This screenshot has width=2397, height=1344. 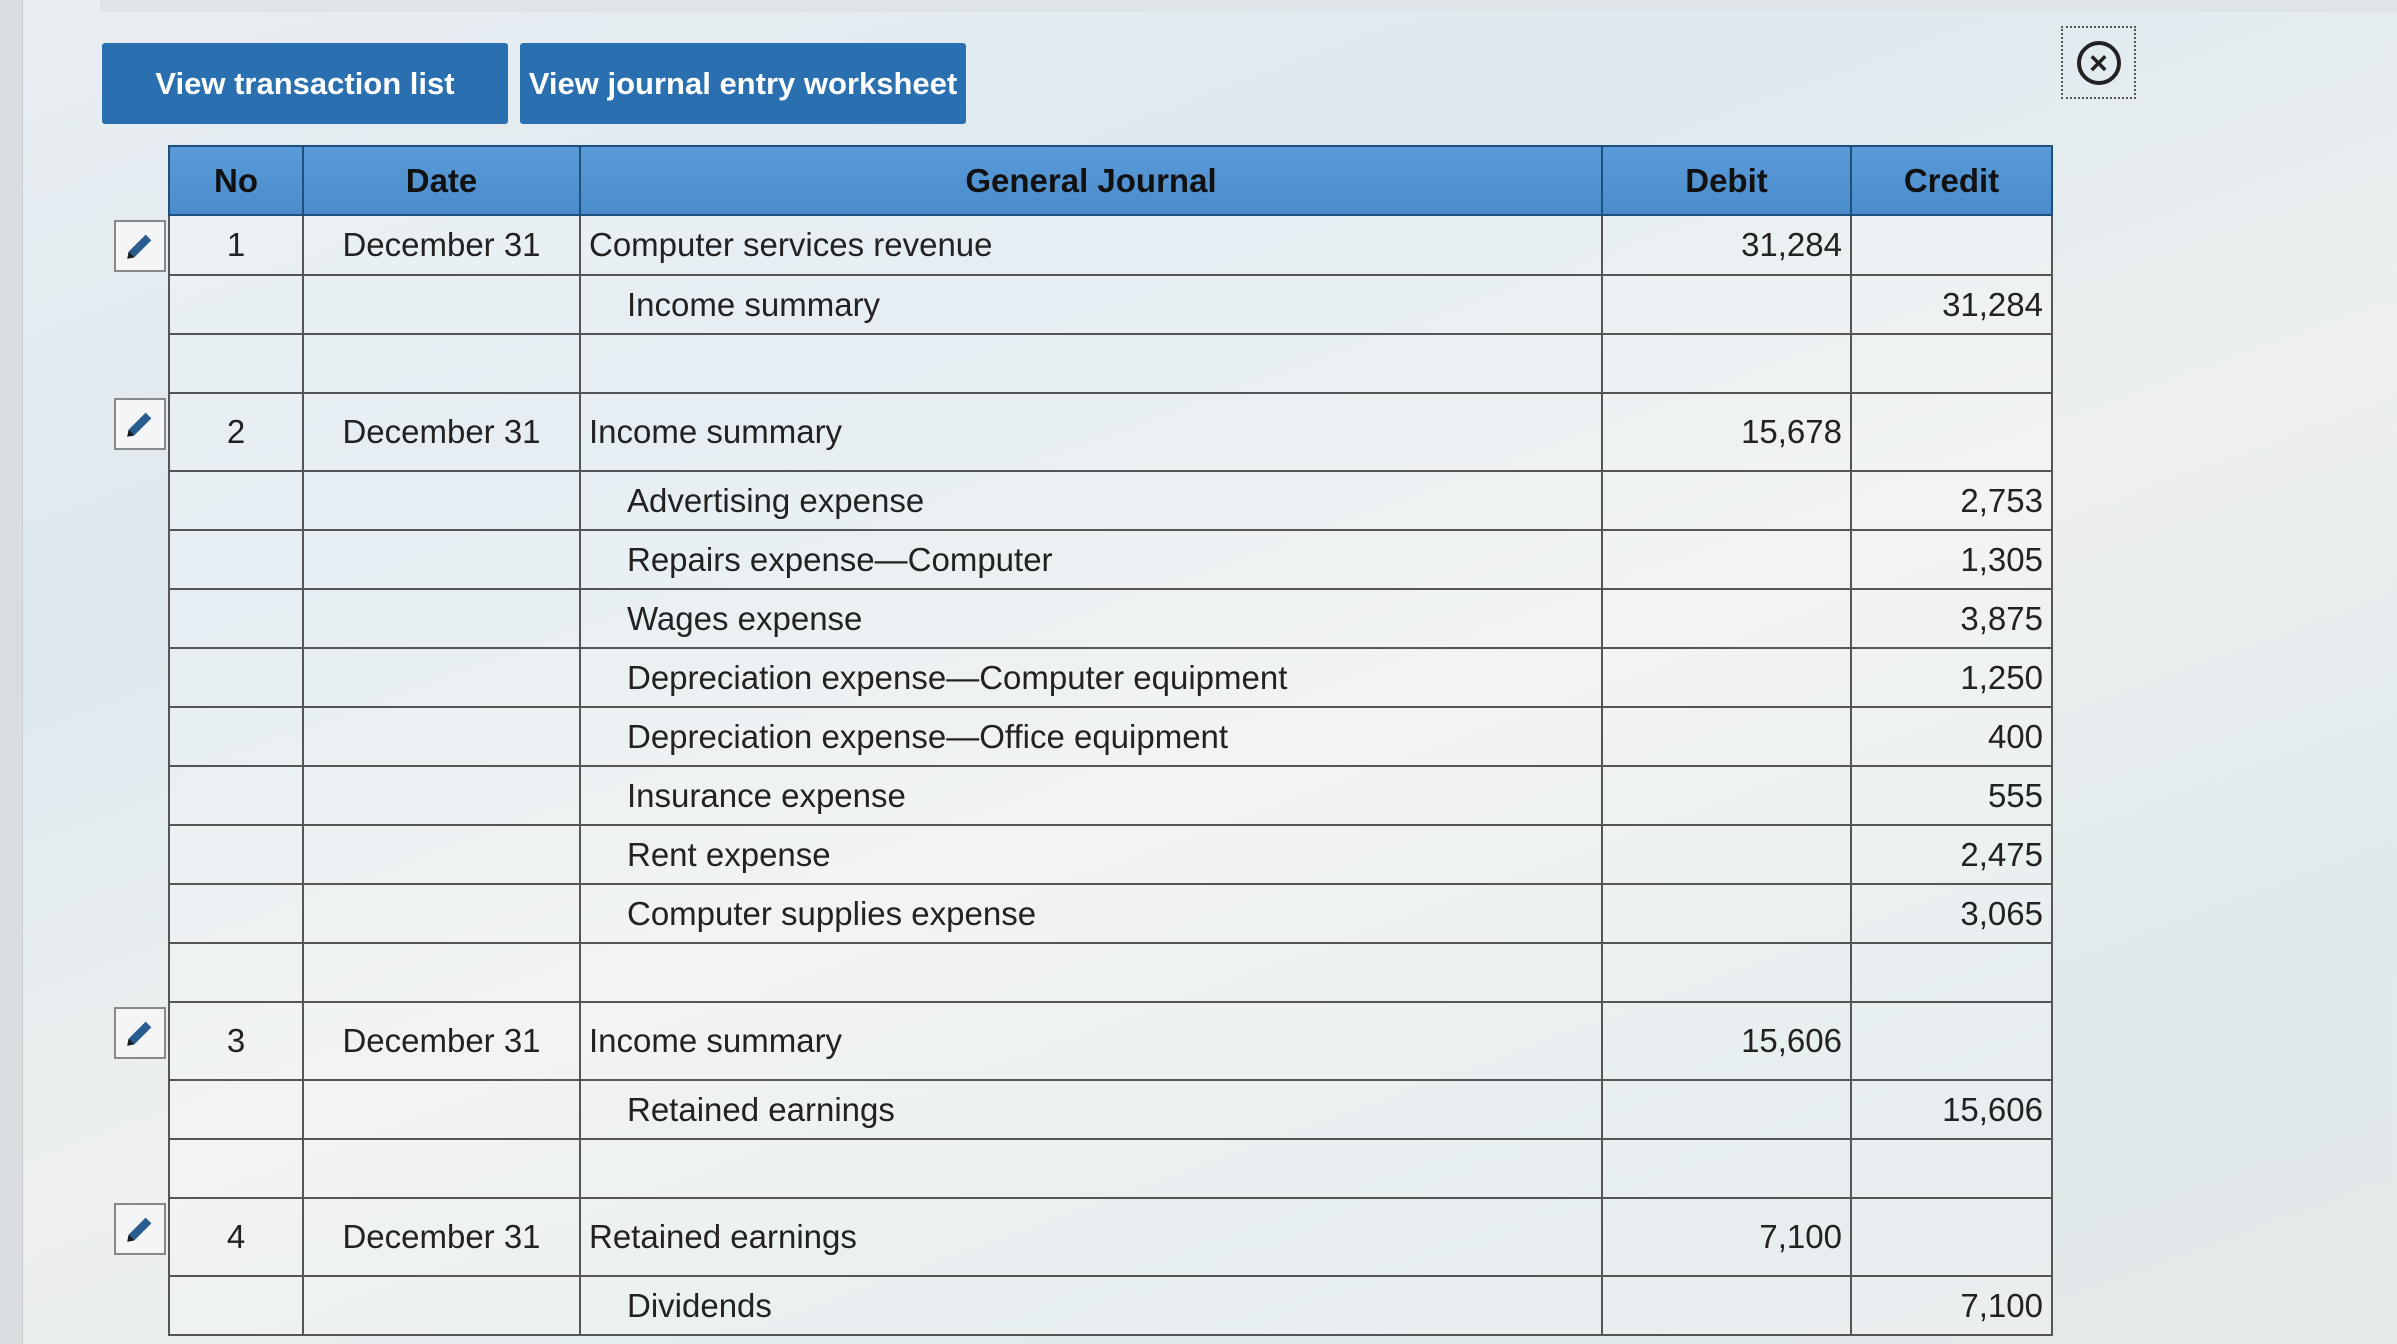 I want to click on table-row: 2 December 31 Income summary 15,678, so click(x=1083, y=432).